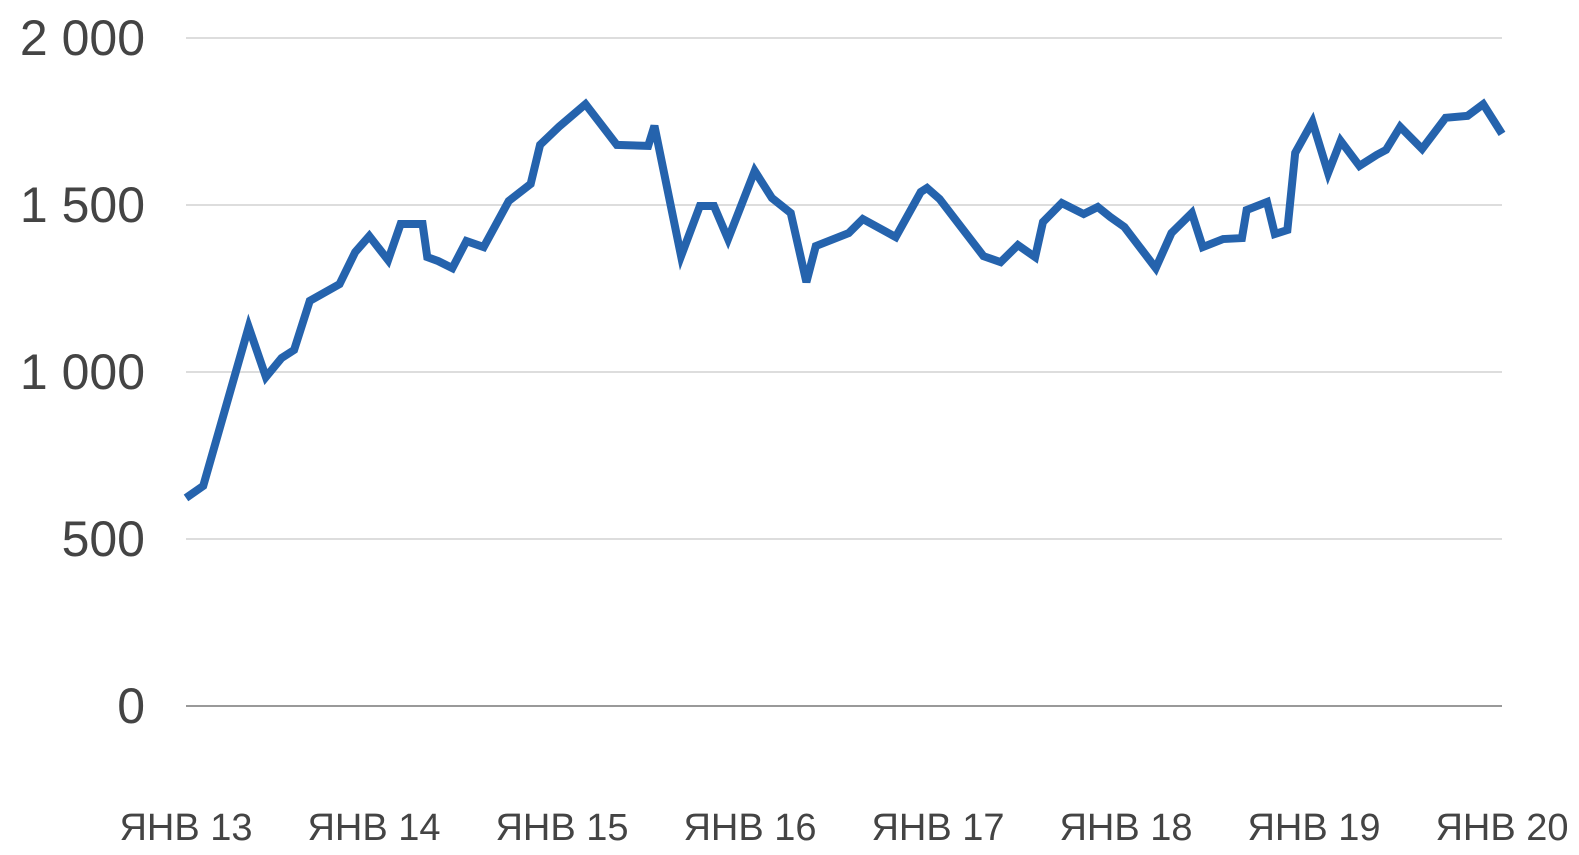 The image size is (1579, 855). Describe the element at coordinates (82, 205) in the screenshot. I see `y-tick-label: 1 500` at that location.